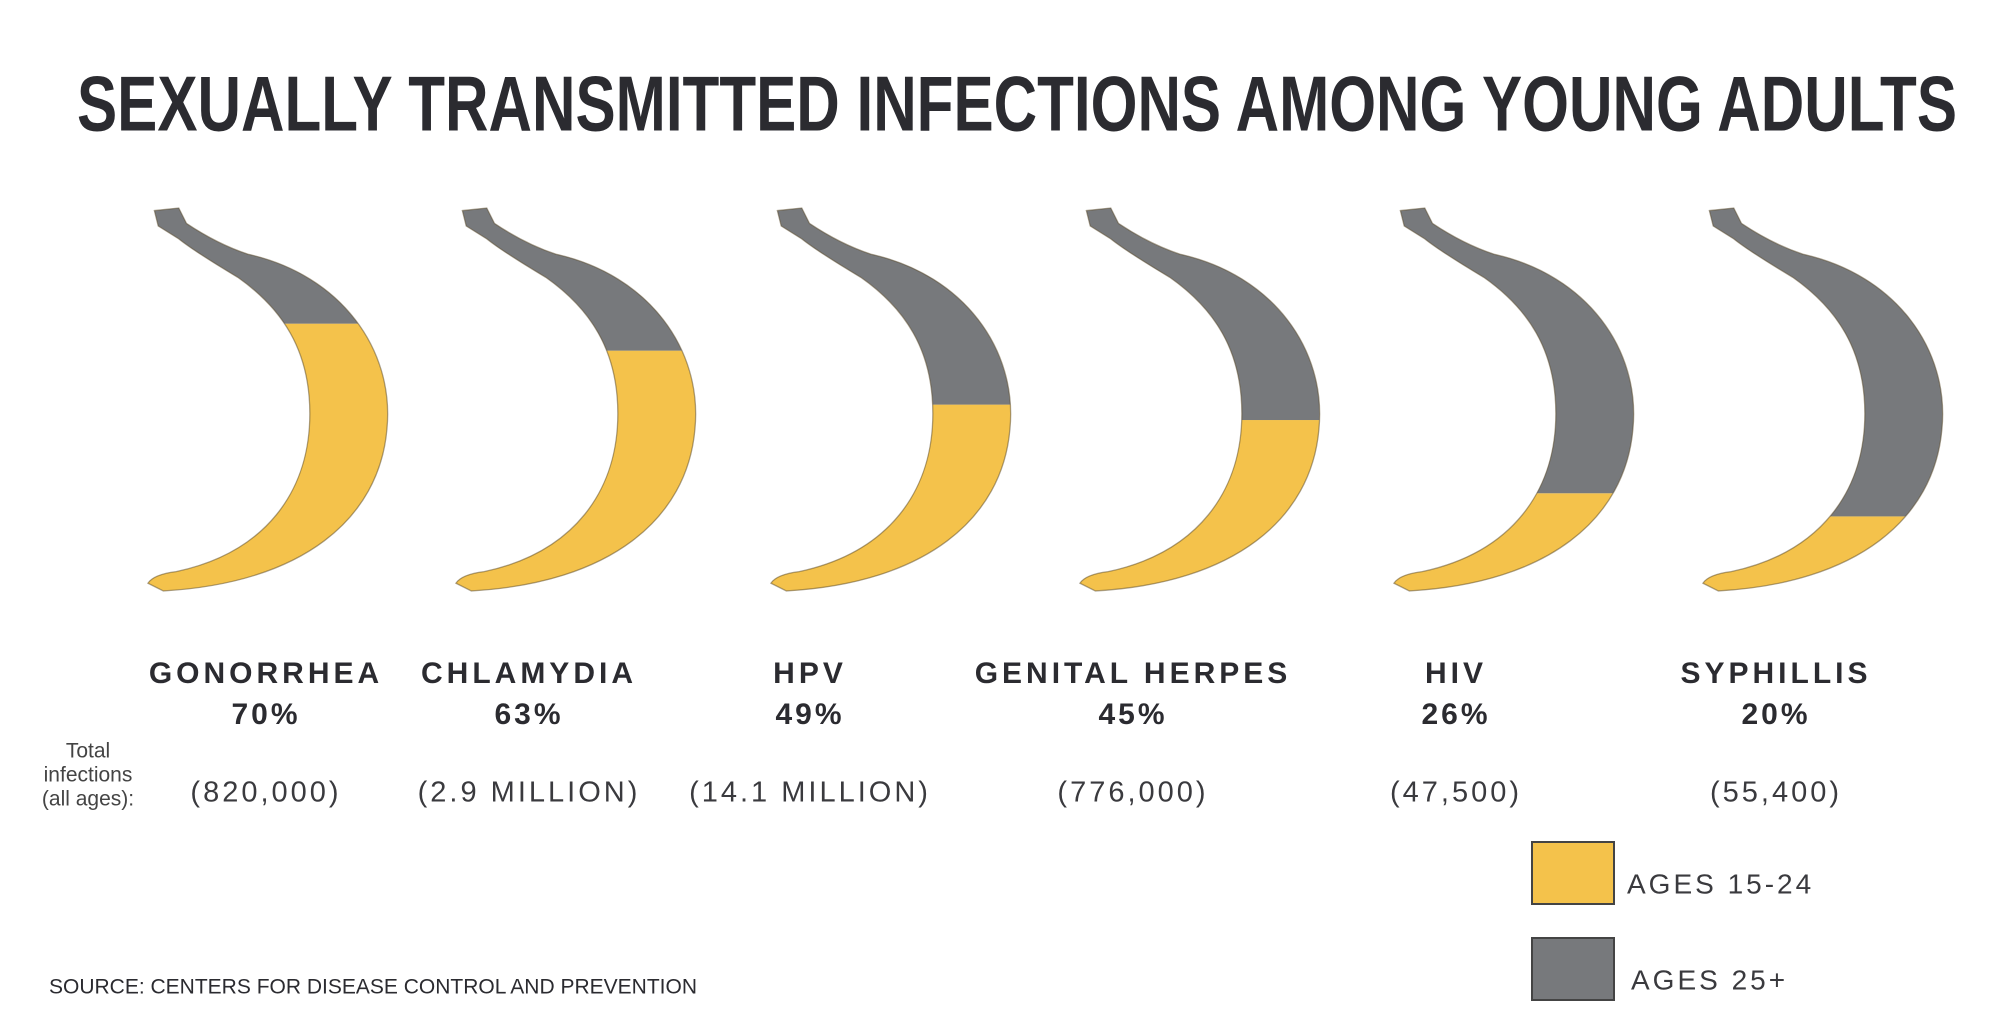  What do you see at coordinates (1720, 883) in the screenshot?
I see `legend-label: AGES 15-24` at bounding box center [1720, 883].